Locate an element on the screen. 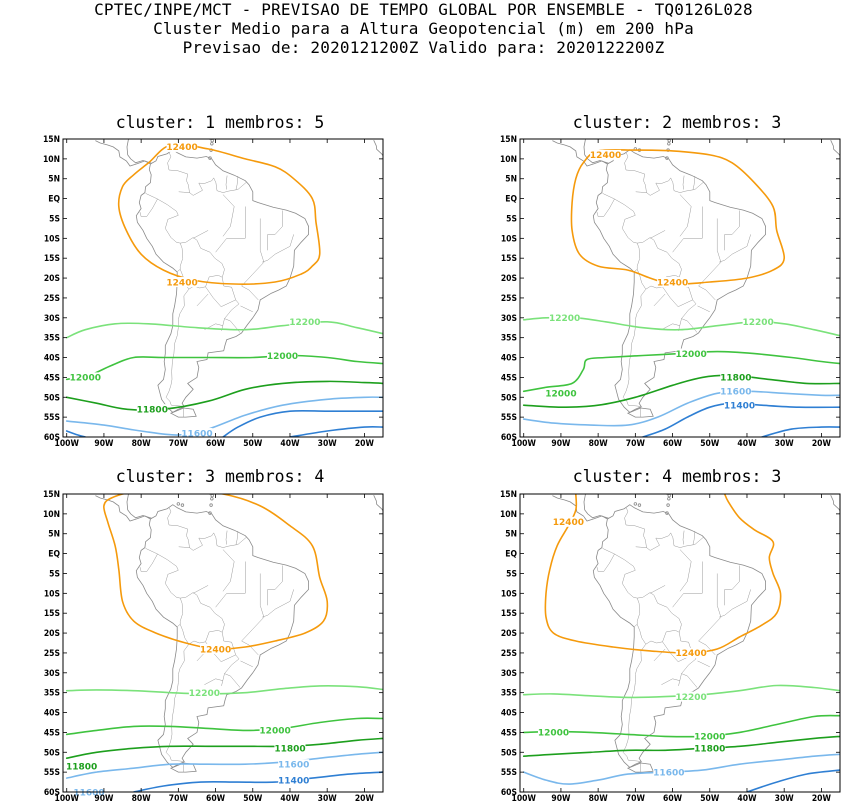 This screenshot has width=847, height=803. geography is located at coordinates (239, 272).